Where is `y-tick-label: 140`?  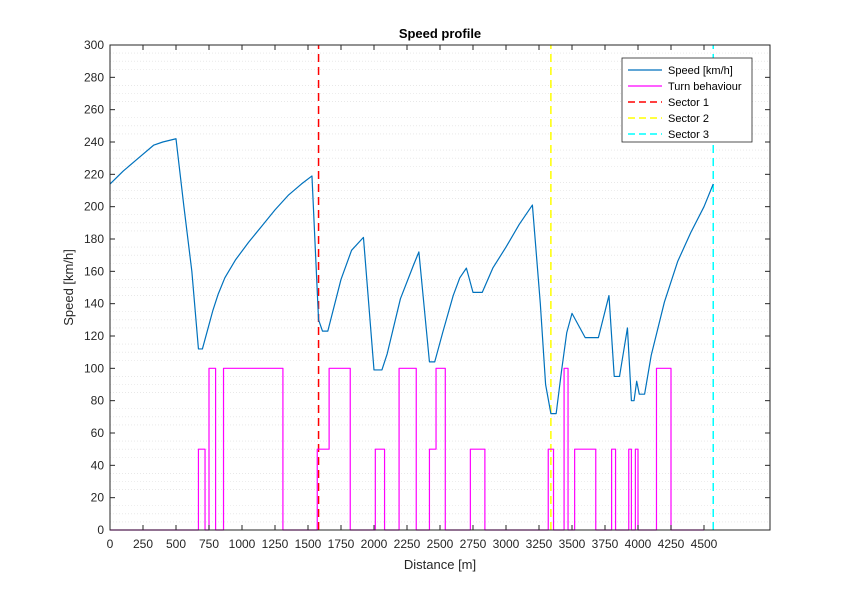
y-tick-label: 140 is located at coordinates (94, 304).